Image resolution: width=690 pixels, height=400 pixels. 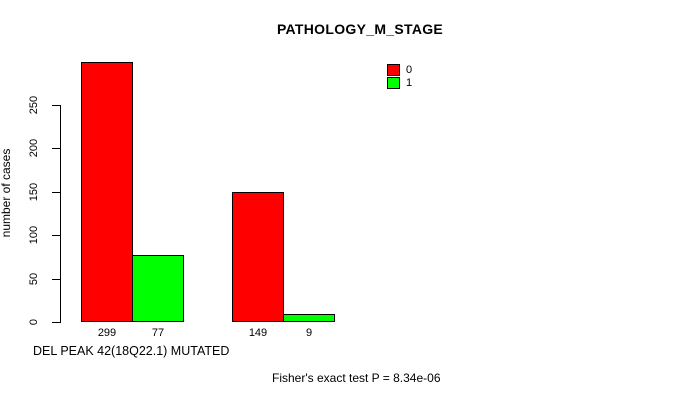 I want to click on y-axis-label: number of cases, so click(x=6, y=193).